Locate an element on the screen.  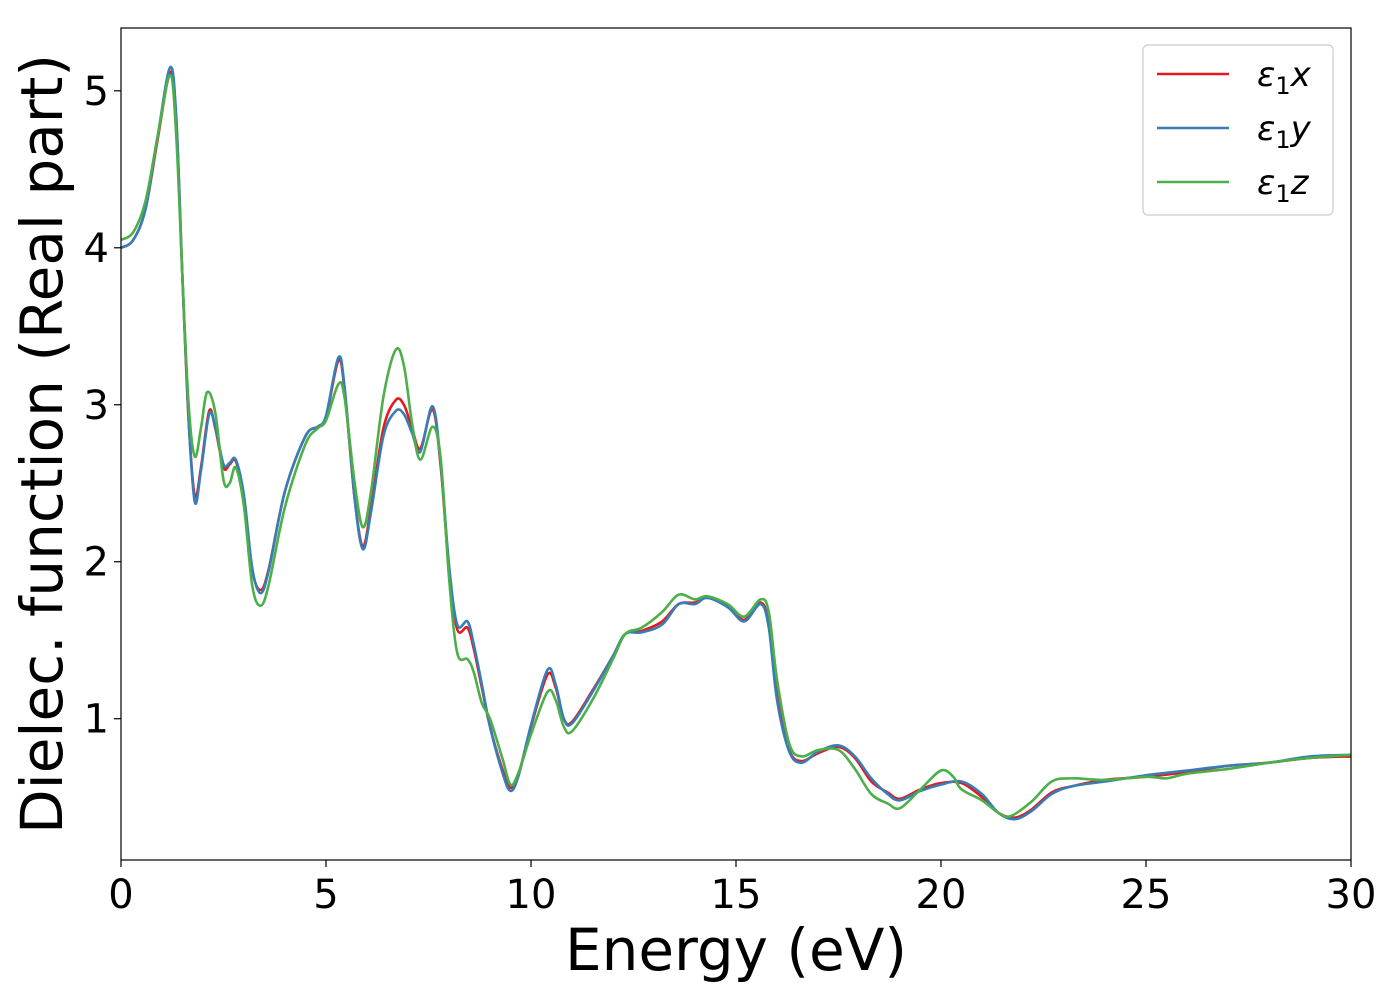
y-tick-label: 1 is located at coordinates (96, 720).